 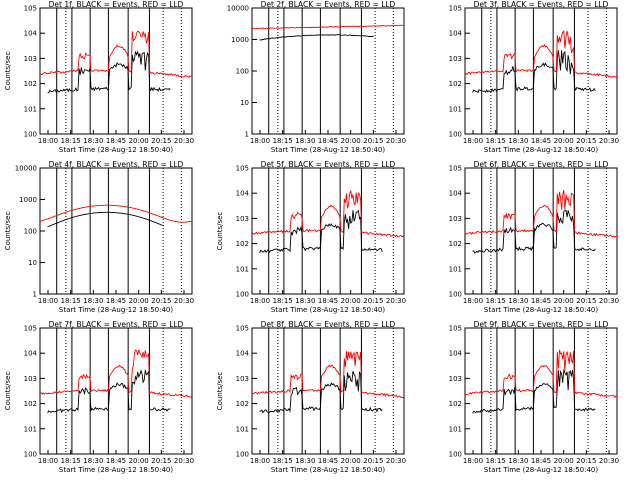 I want to click on chart-title: Det 1f, BLACK = Events, RED = LLD, so click(x=116, y=4).